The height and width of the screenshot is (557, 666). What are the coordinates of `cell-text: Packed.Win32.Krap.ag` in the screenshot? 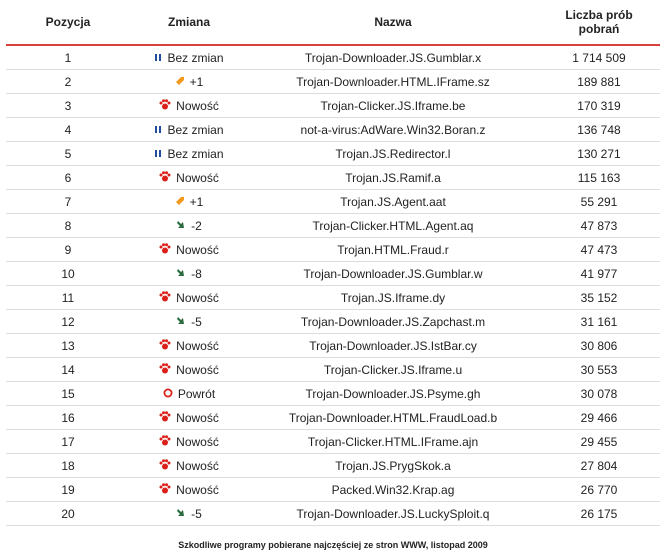 It's located at (393, 489).